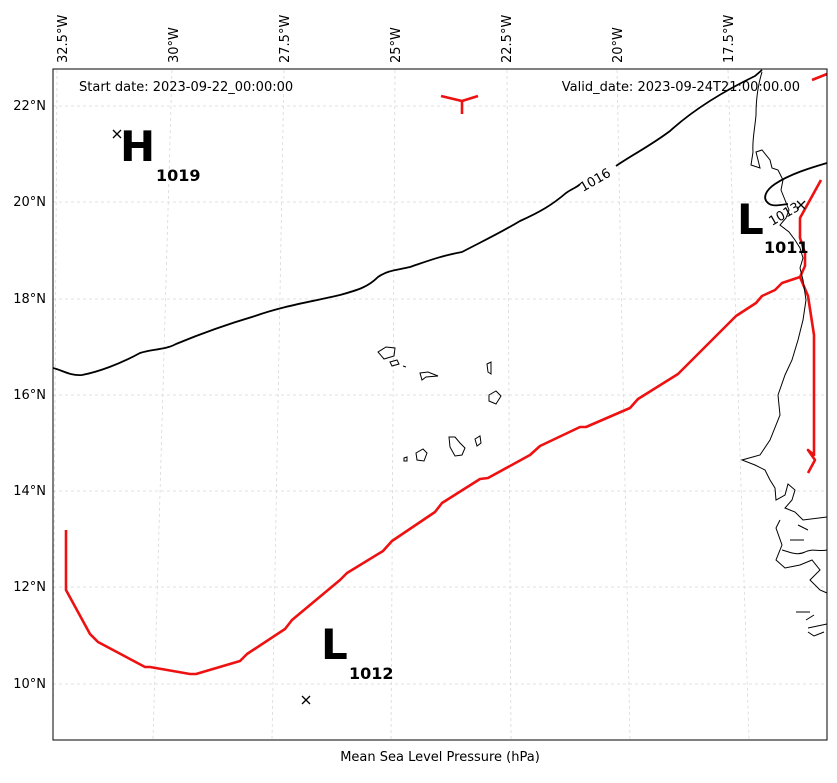 The height and width of the screenshot is (783, 837). I want to click on storm-track-top, so click(459, 104).